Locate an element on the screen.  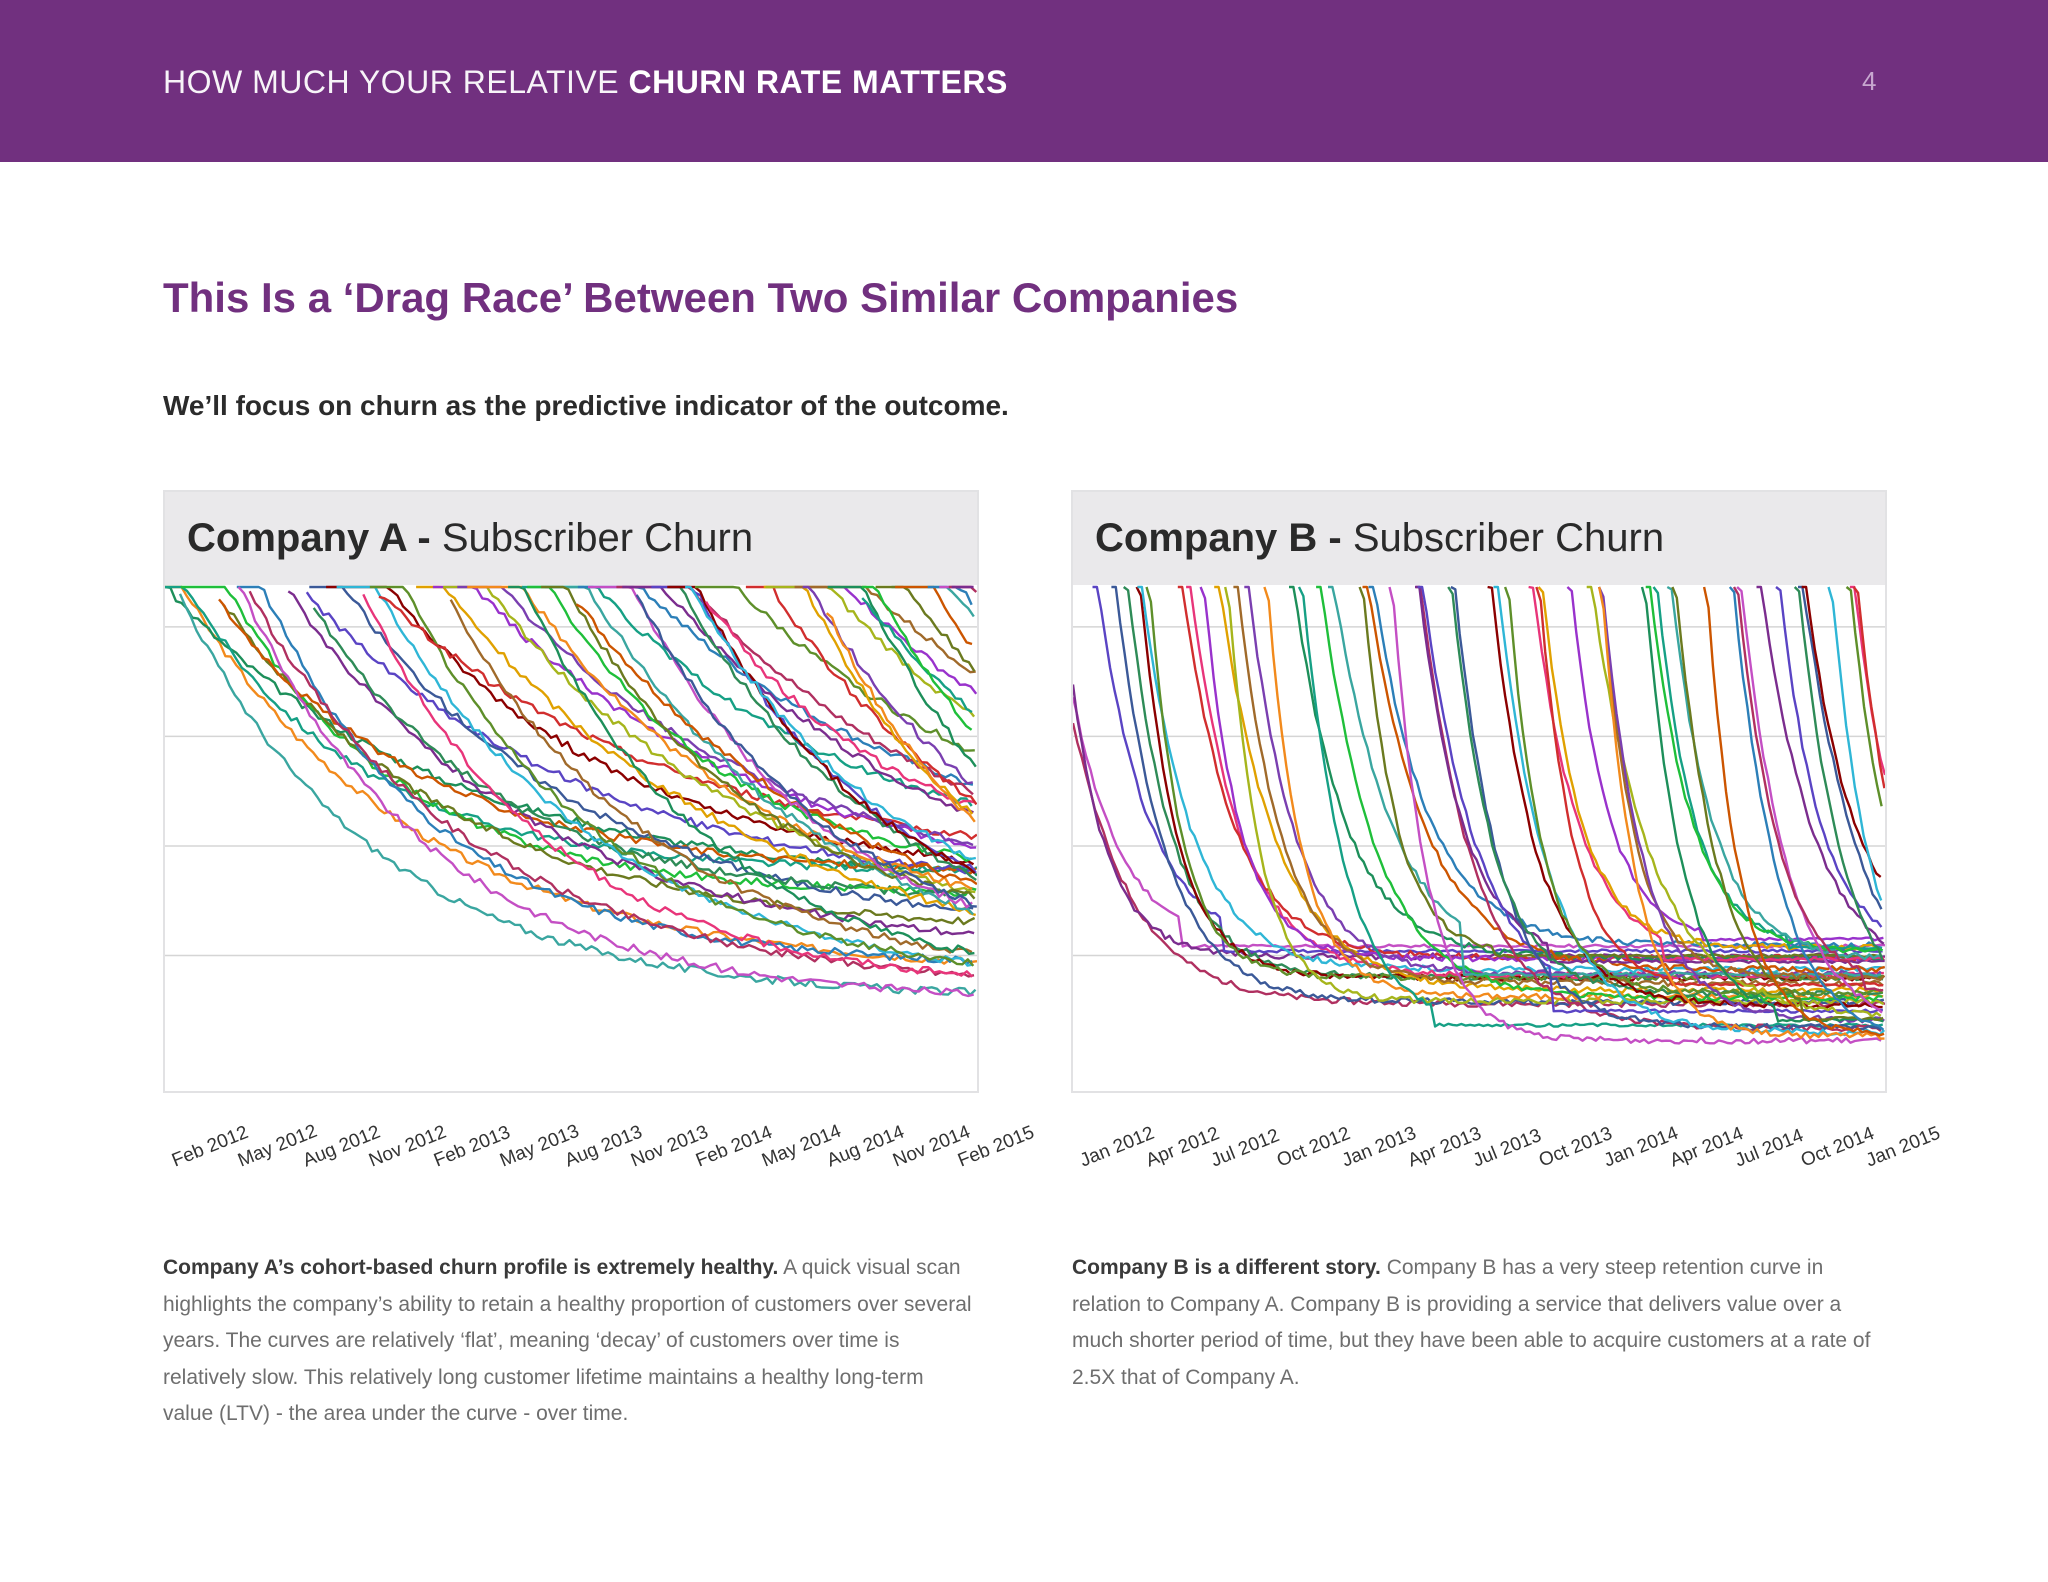
description-lead: Company B is a different story. is located at coordinates (1226, 1267).